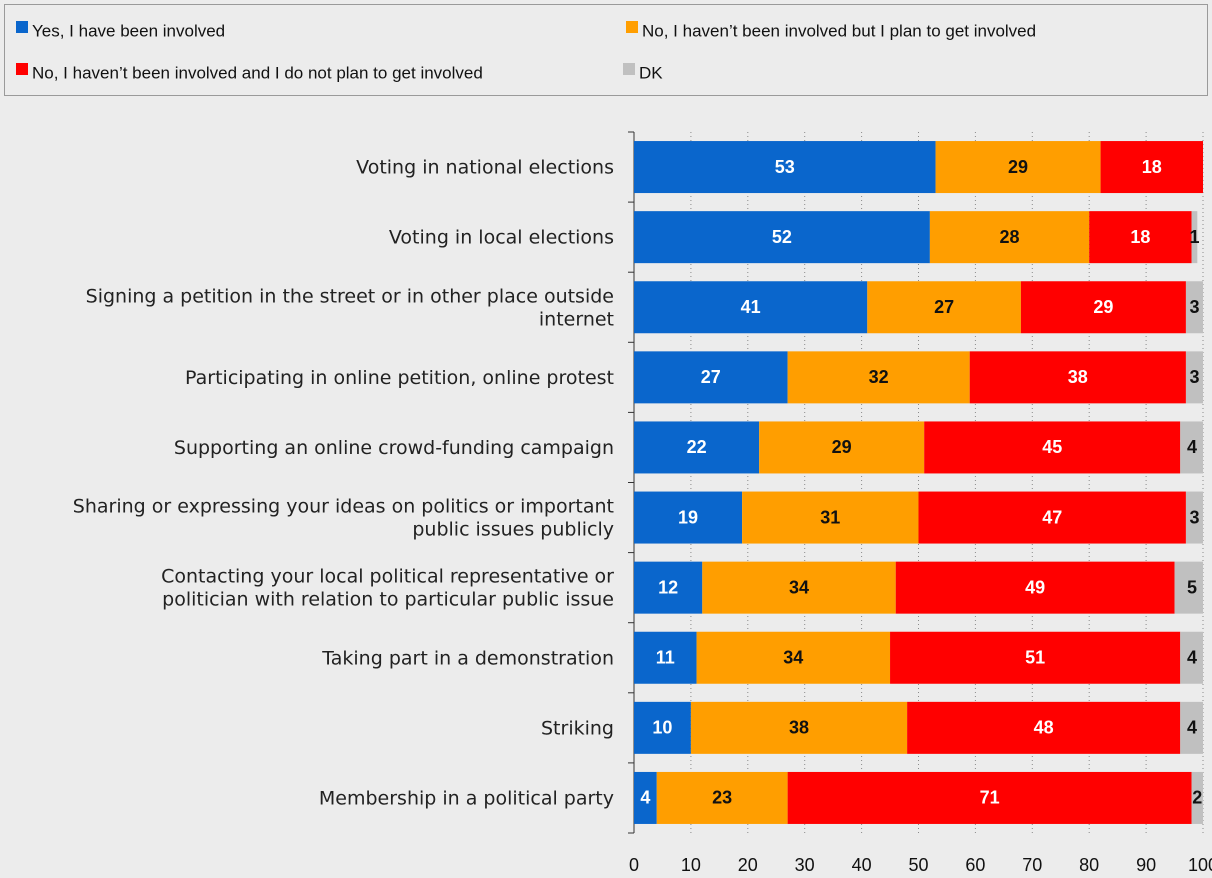 Image resolution: width=1212 pixels, height=878 pixels. Describe the element at coordinates (1200, 865) in the screenshot. I see `x-tick-label-100: 100` at that location.